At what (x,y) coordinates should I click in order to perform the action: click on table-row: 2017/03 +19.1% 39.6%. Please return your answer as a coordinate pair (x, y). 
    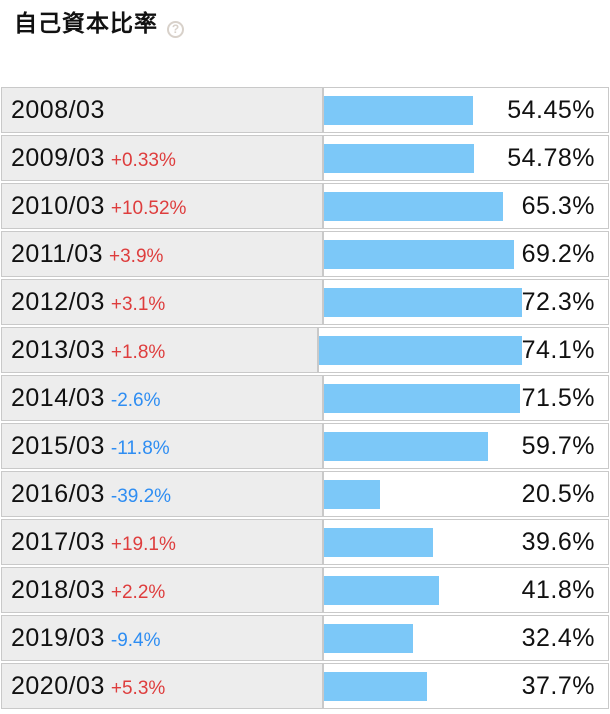
    Looking at the image, I should click on (305, 542).